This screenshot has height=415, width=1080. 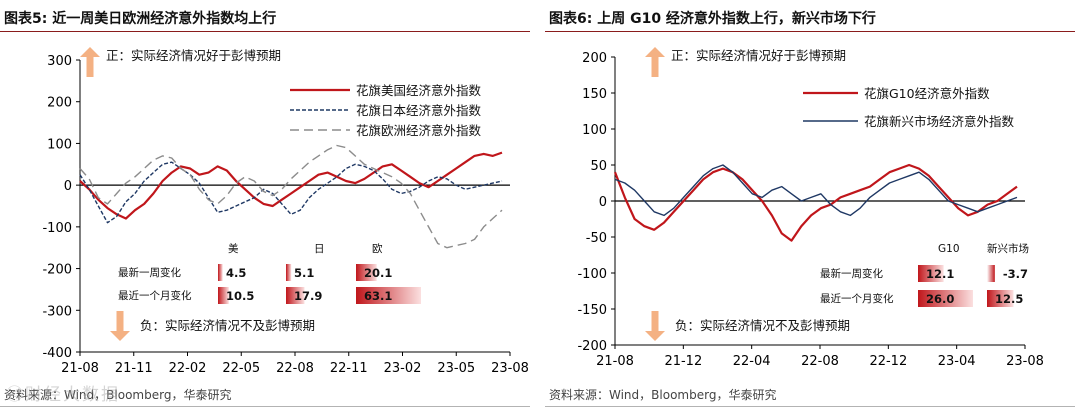 I want to click on x-tick-label: 22-05, so click(x=241, y=368).